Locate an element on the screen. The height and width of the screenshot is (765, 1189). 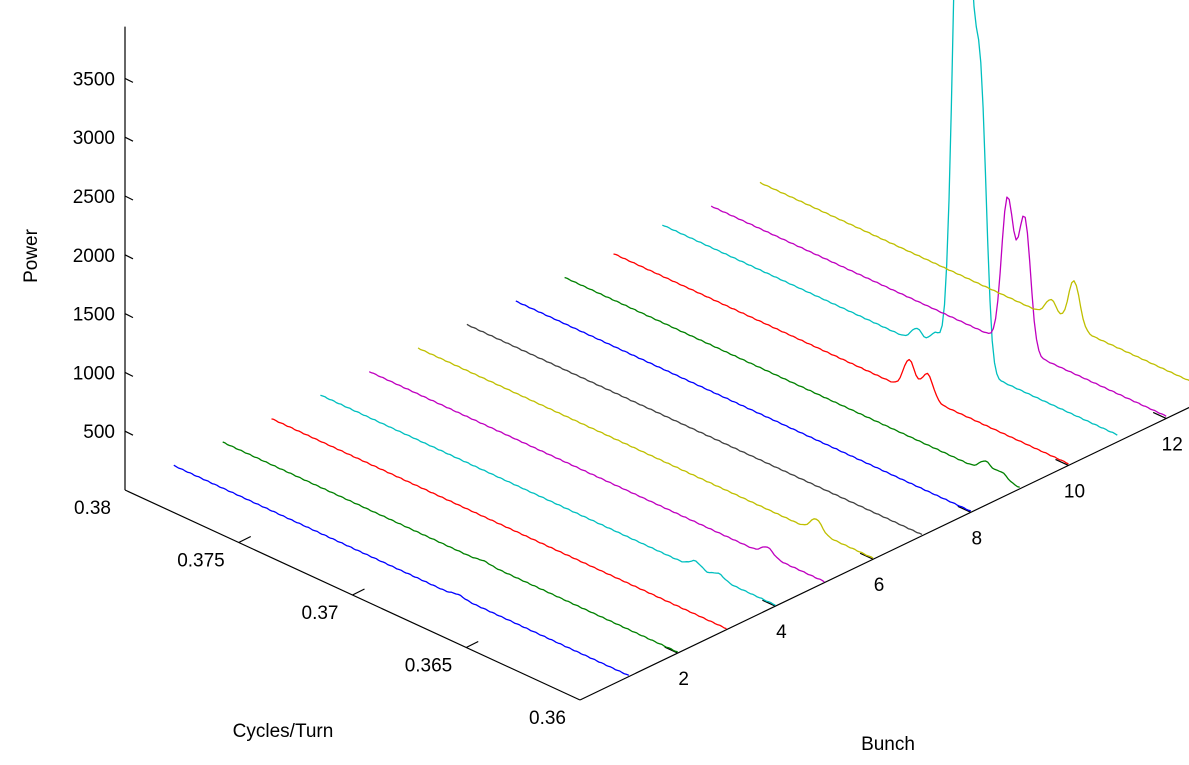
z-tick-label: 2000 is located at coordinates (94, 256).